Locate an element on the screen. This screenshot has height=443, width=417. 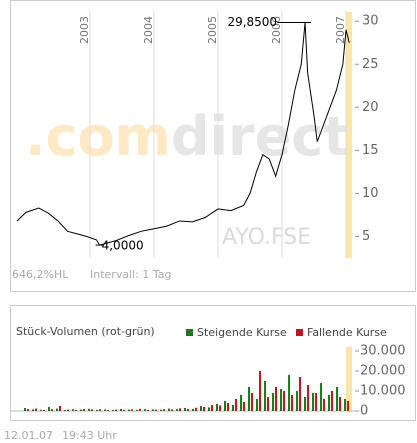
x-tick-label: 2005 is located at coordinates (212, 30).